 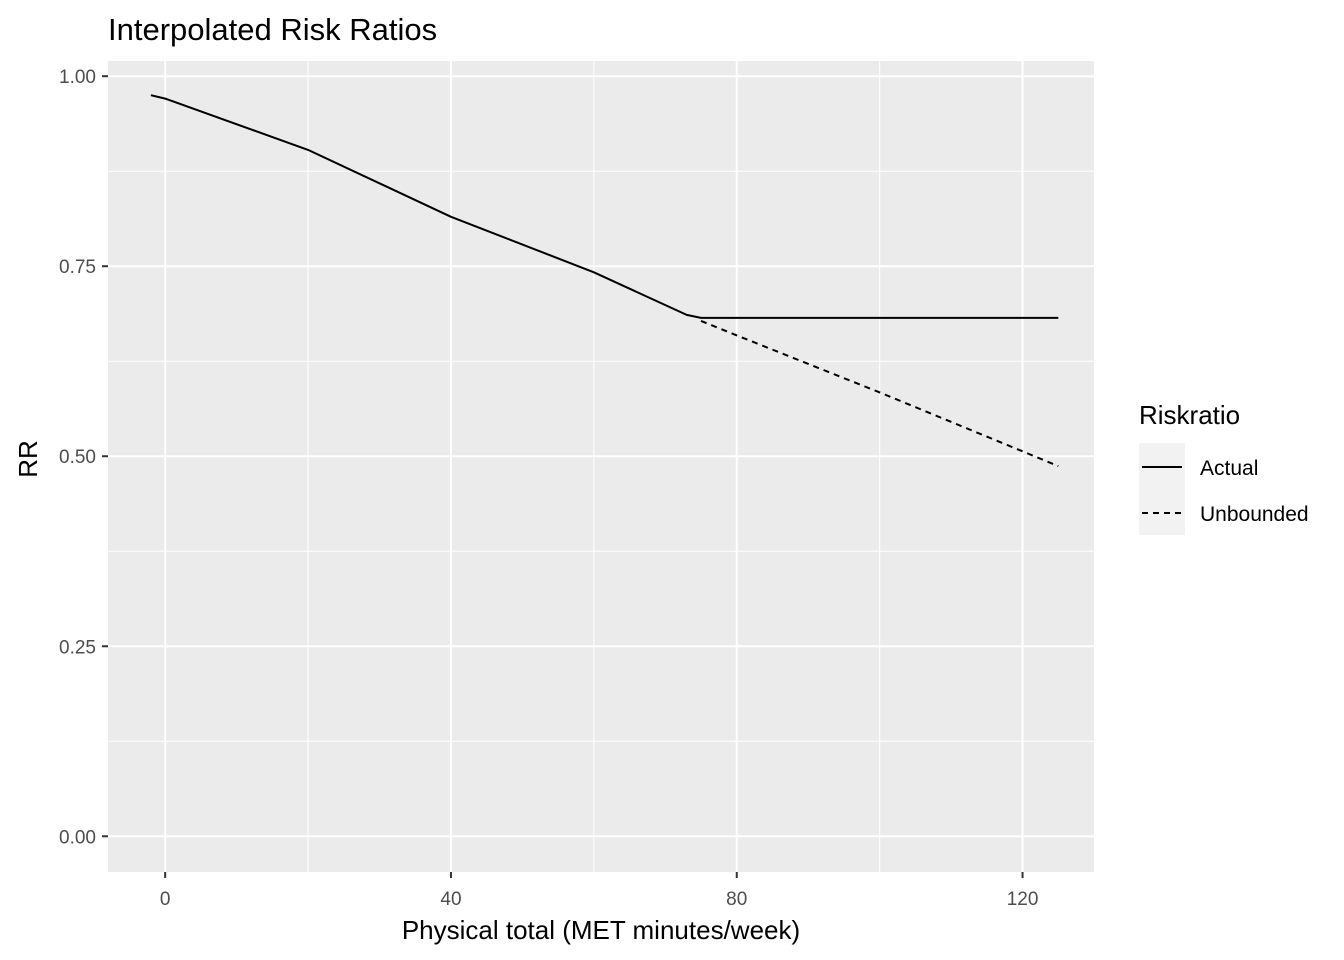 I want to click on legend-key-background, so click(x=1162, y=489).